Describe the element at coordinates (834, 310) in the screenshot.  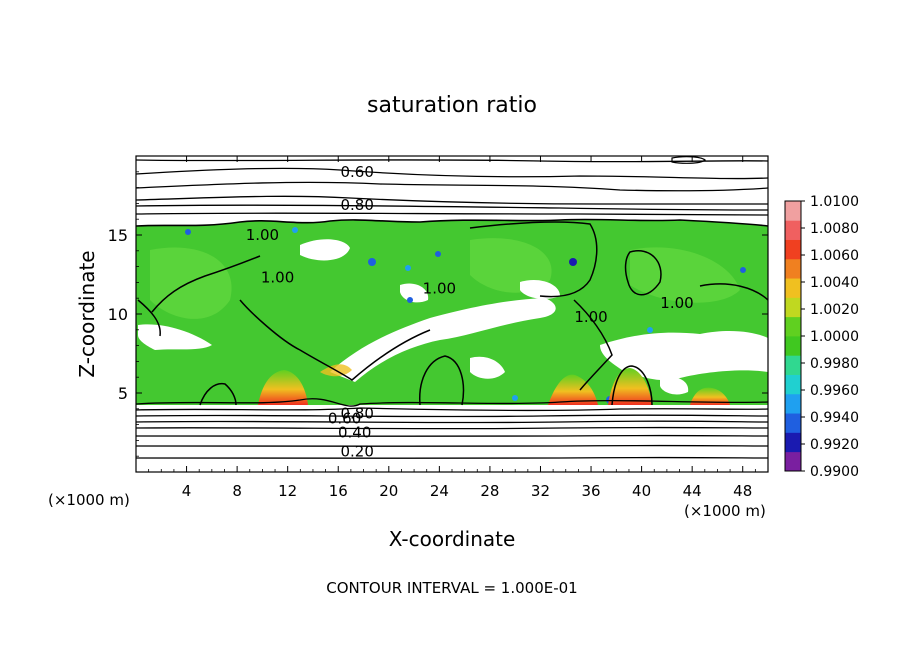
I see `colorbar-label: 1.0020` at that location.